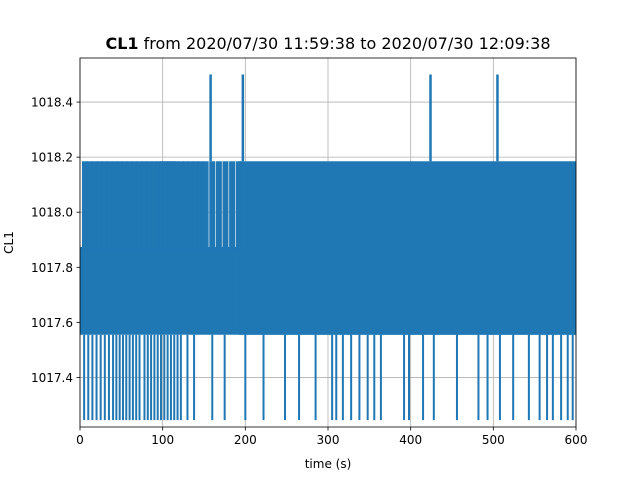 Image resolution: width=640 pixels, height=485 pixels. What do you see at coordinates (162, 440) in the screenshot?
I see `x-tick-label: 100` at bounding box center [162, 440].